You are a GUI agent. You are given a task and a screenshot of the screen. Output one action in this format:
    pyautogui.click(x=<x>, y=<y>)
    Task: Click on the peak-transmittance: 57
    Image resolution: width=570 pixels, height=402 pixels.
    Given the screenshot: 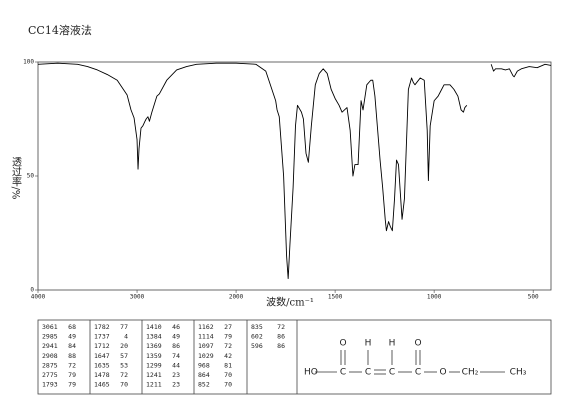 What is the action you would take?
    pyautogui.click(x=124, y=356)
    